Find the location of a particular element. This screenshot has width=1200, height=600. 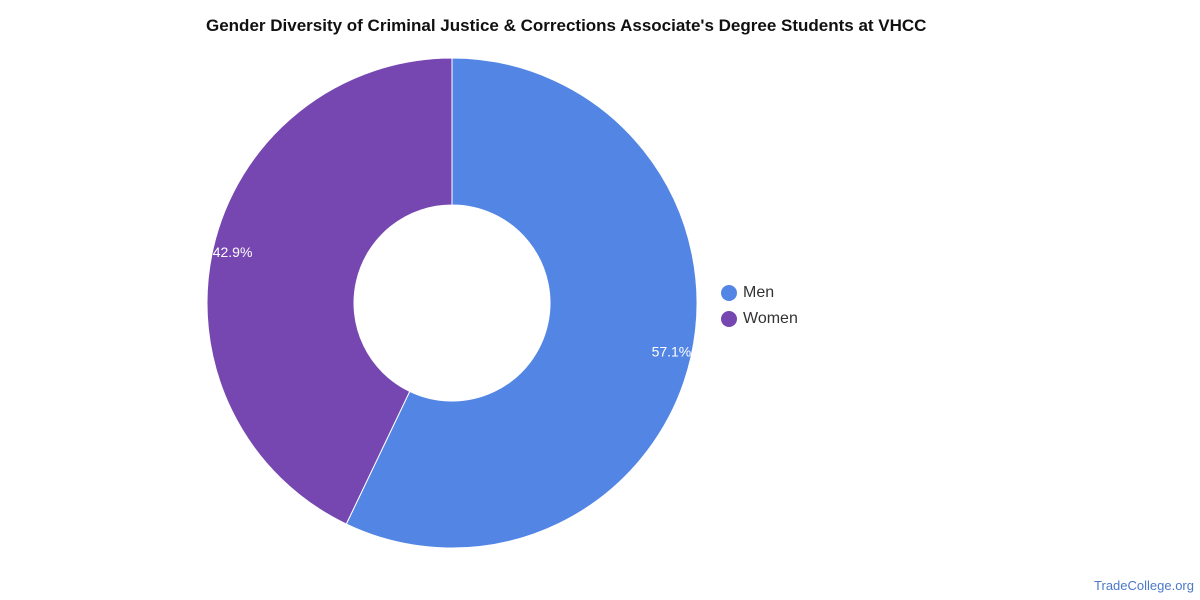

legend-label-women: Women is located at coordinates (770, 318).